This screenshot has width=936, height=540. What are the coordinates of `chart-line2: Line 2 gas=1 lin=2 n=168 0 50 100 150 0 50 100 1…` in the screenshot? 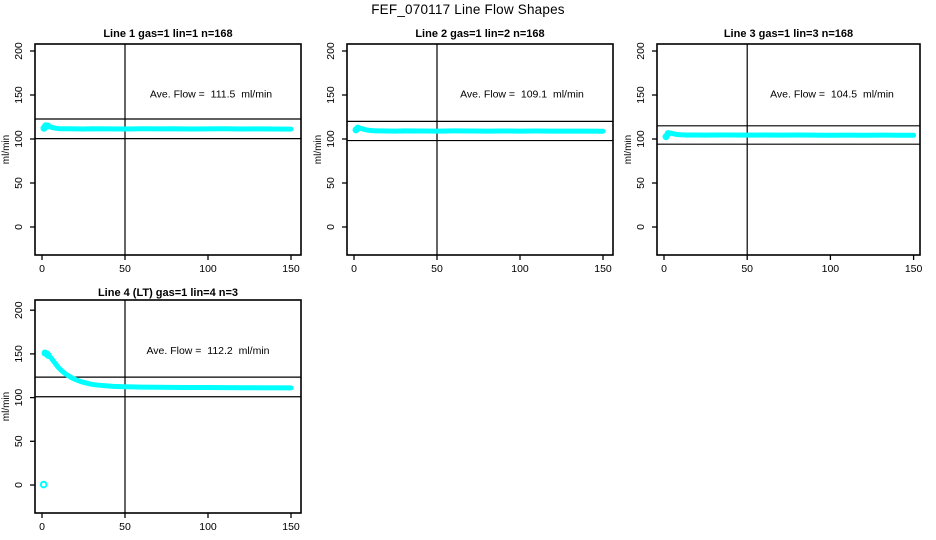 It's located at (463, 151).